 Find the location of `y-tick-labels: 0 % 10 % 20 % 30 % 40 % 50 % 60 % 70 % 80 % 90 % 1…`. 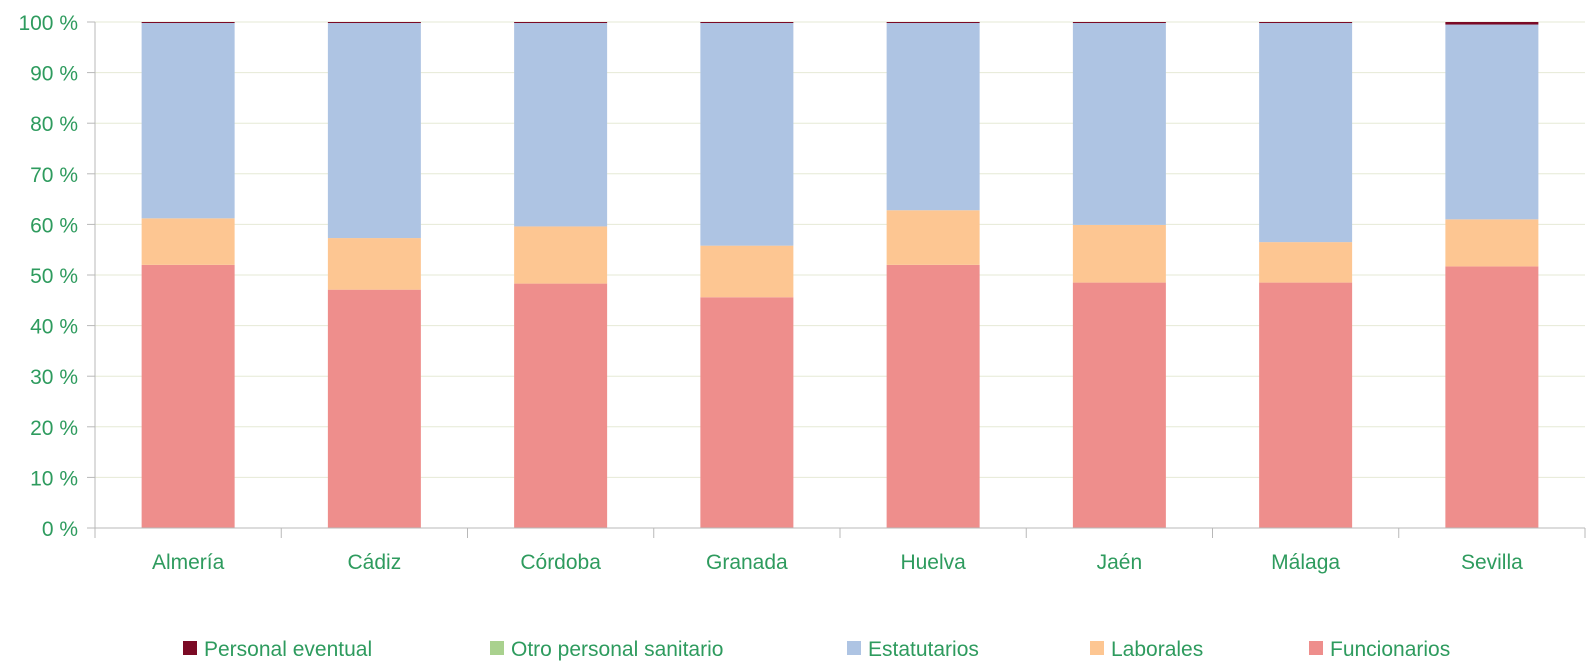

y-tick-labels: 0 % 10 % 20 % 30 % 40 % 50 % 60 % 70 % 80 % 90 % 1… is located at coordinates (48, 276).